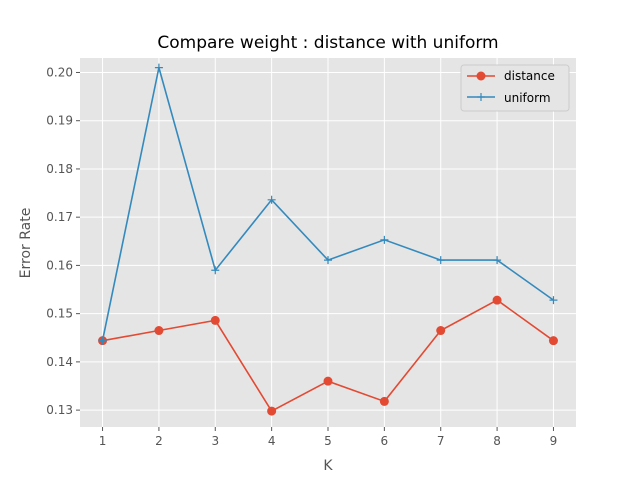 Image resolution: width=640 pixels, height=480 pixels. Describe the element at coordinates (59, 314) in the screenshot. I see `y-tick-label: 0.15` at that location.